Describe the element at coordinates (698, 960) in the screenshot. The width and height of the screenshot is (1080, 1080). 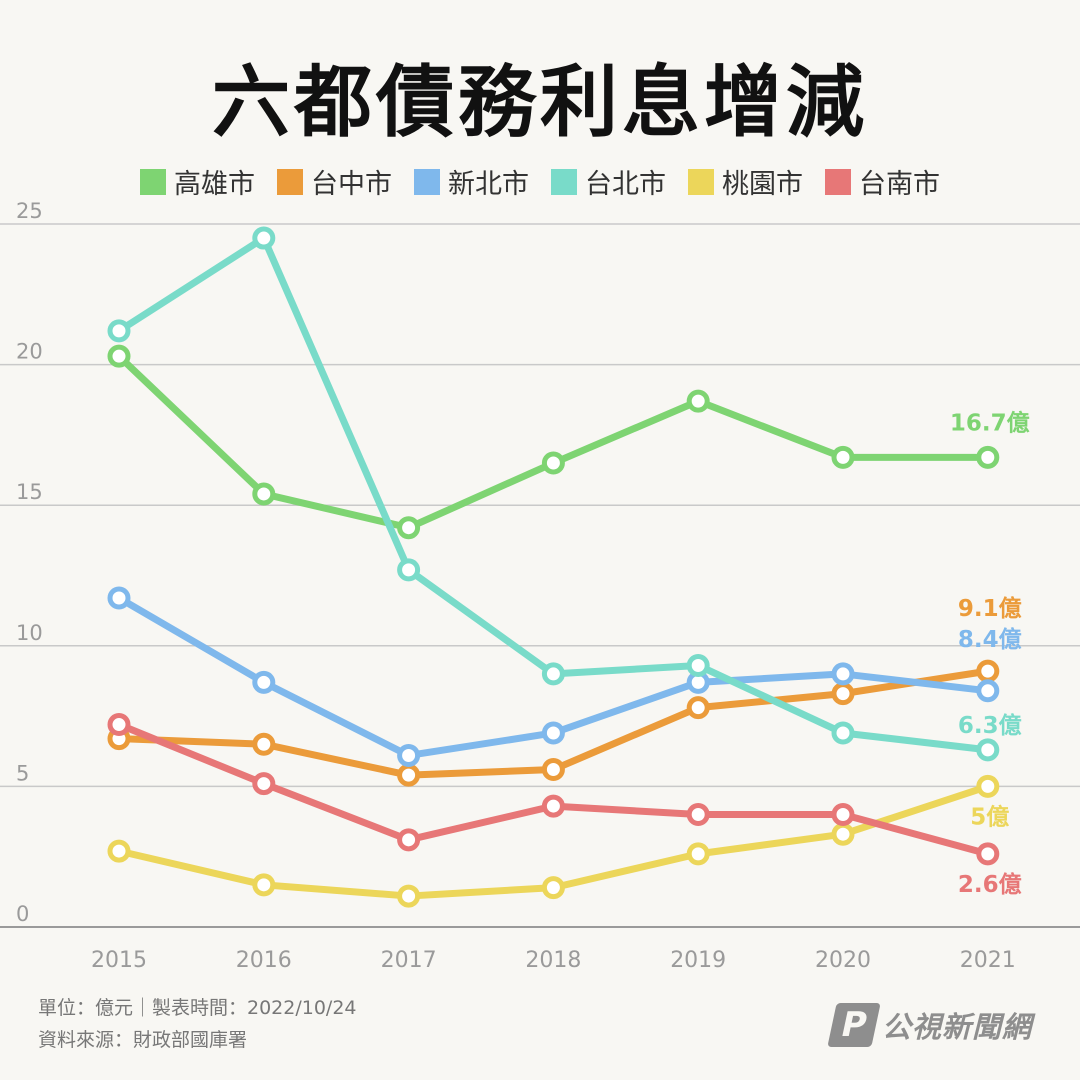
I see `x-tick-label: 2019` at that location.